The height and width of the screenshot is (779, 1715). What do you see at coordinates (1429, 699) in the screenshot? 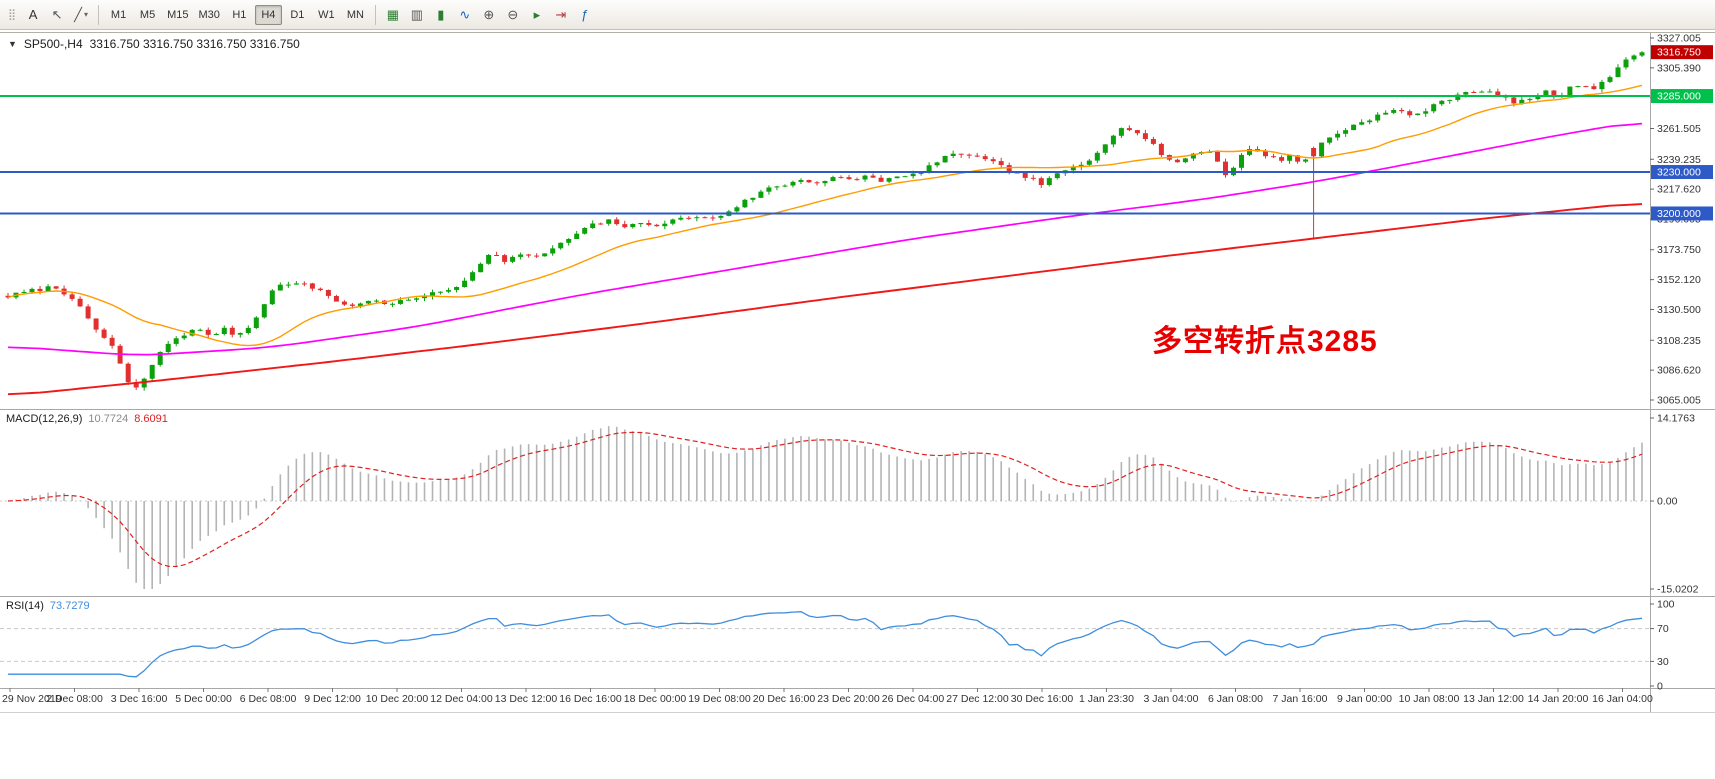
I see `svg-text: 10 Jan 08:00` at bounding box center [1429, 699].